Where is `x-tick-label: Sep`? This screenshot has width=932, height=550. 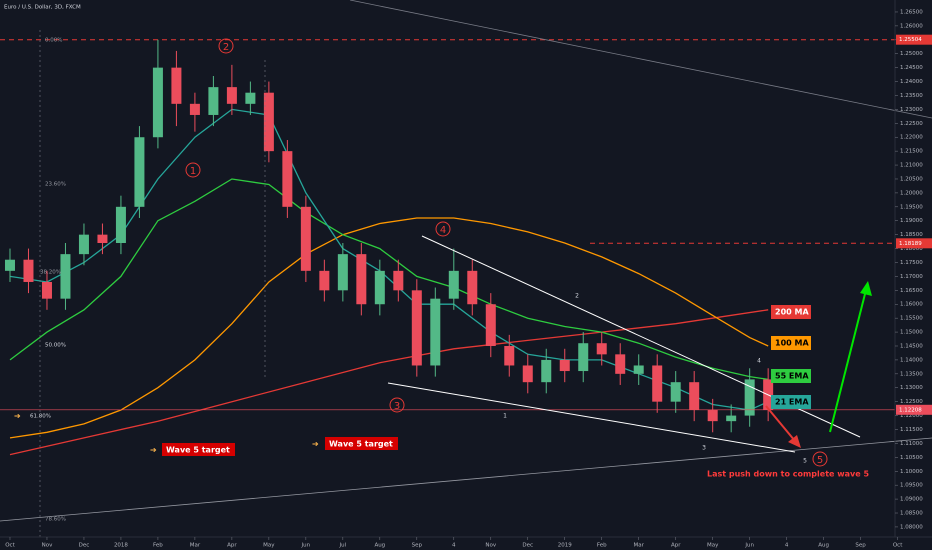 x-tick-label: Sep is located at coordinates (860, 546).